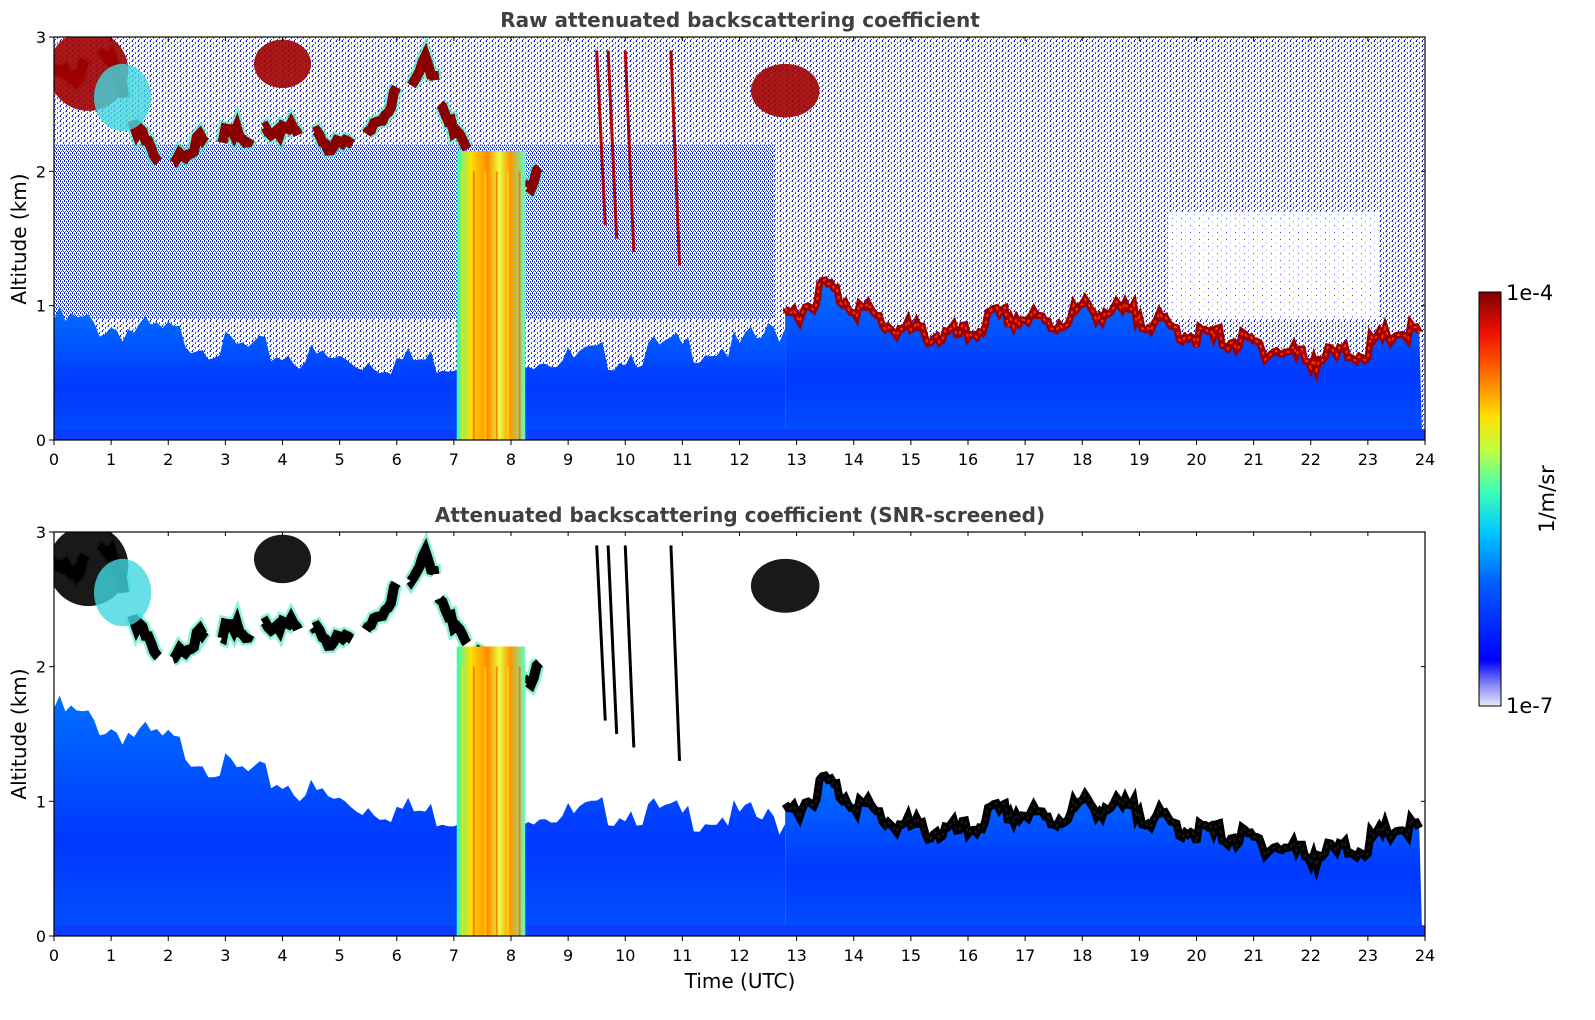  What do you see at coordinates (414, 232) in the screenshot?
I see `noise-region` at bounding box center [414, 232].